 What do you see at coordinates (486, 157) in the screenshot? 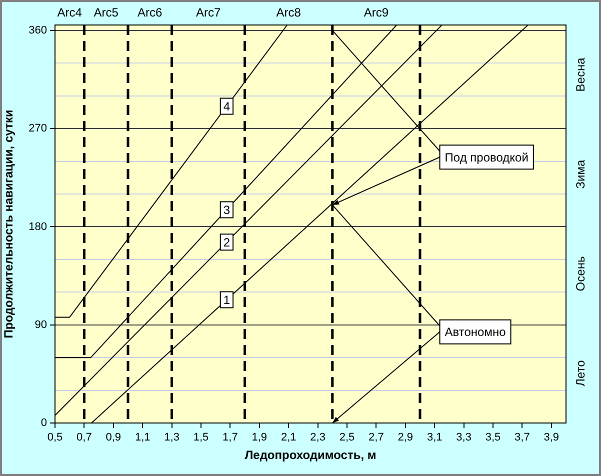
I see `annotation: Под проводкой` at bounding box center [486, 157].